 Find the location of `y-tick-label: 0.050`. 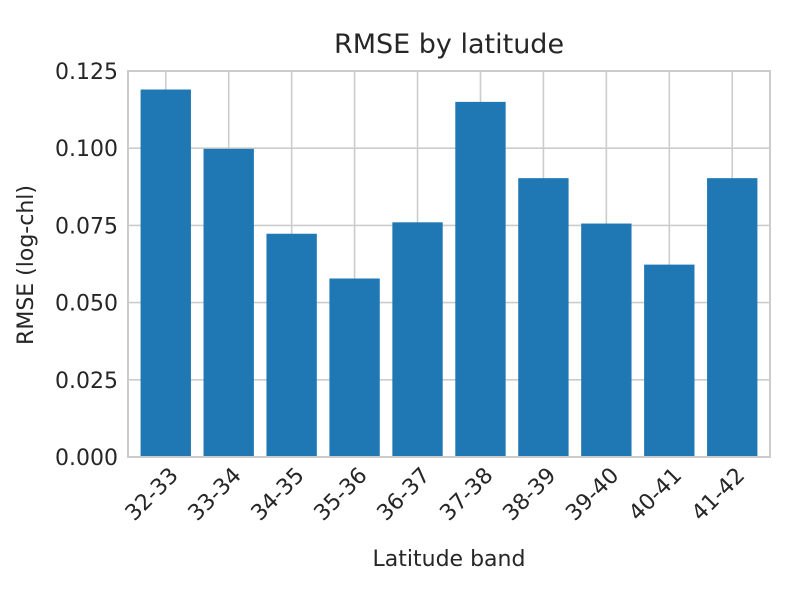

y-tick-label: 0.050 is located at coordinates (86, 304).